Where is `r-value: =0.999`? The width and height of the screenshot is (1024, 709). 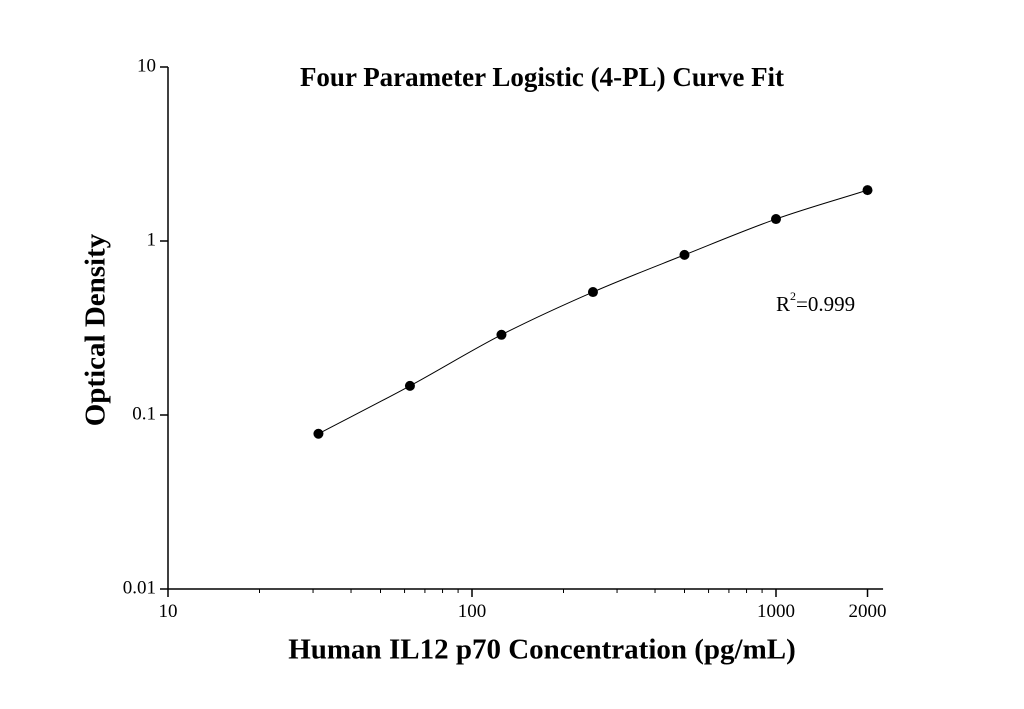 r-value: =0.999 is located at coordinates (825, 304).